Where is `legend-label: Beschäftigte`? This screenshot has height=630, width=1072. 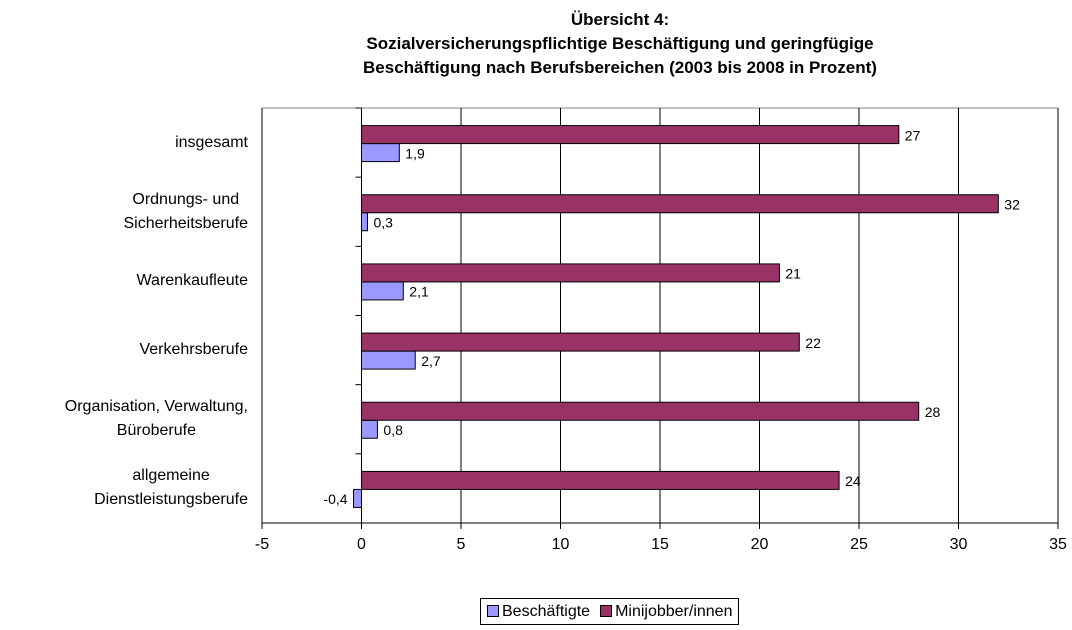 legend-label: Beschäftigte is located at coordinates (546, 611).